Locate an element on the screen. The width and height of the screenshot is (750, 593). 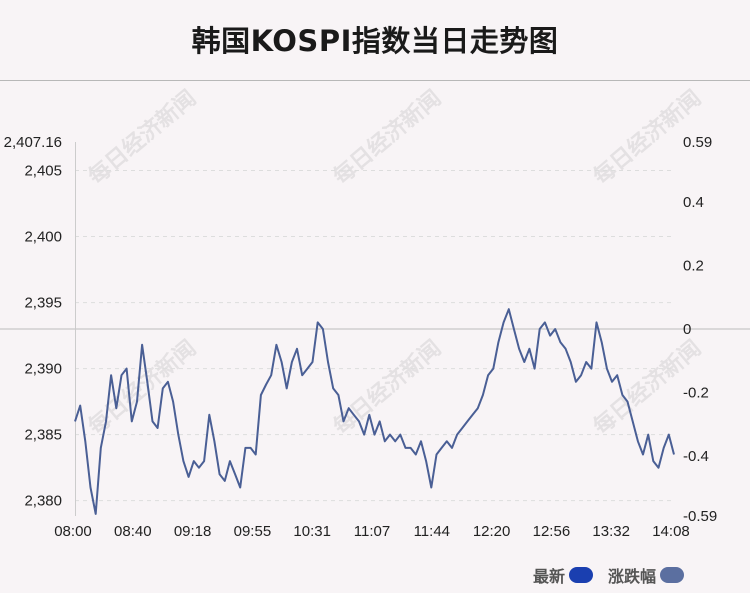
x-tick-label: 12:56 is located at coordinates (552, 531).